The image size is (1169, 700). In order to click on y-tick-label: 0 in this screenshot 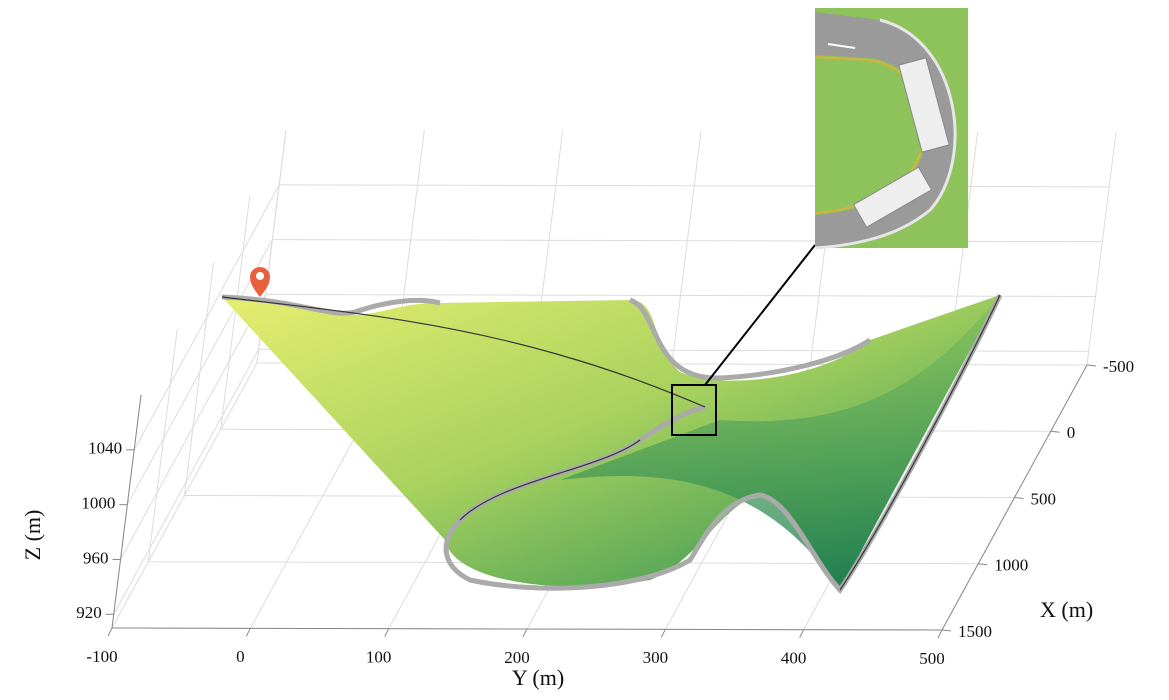, I will do `click(240, 656)`.